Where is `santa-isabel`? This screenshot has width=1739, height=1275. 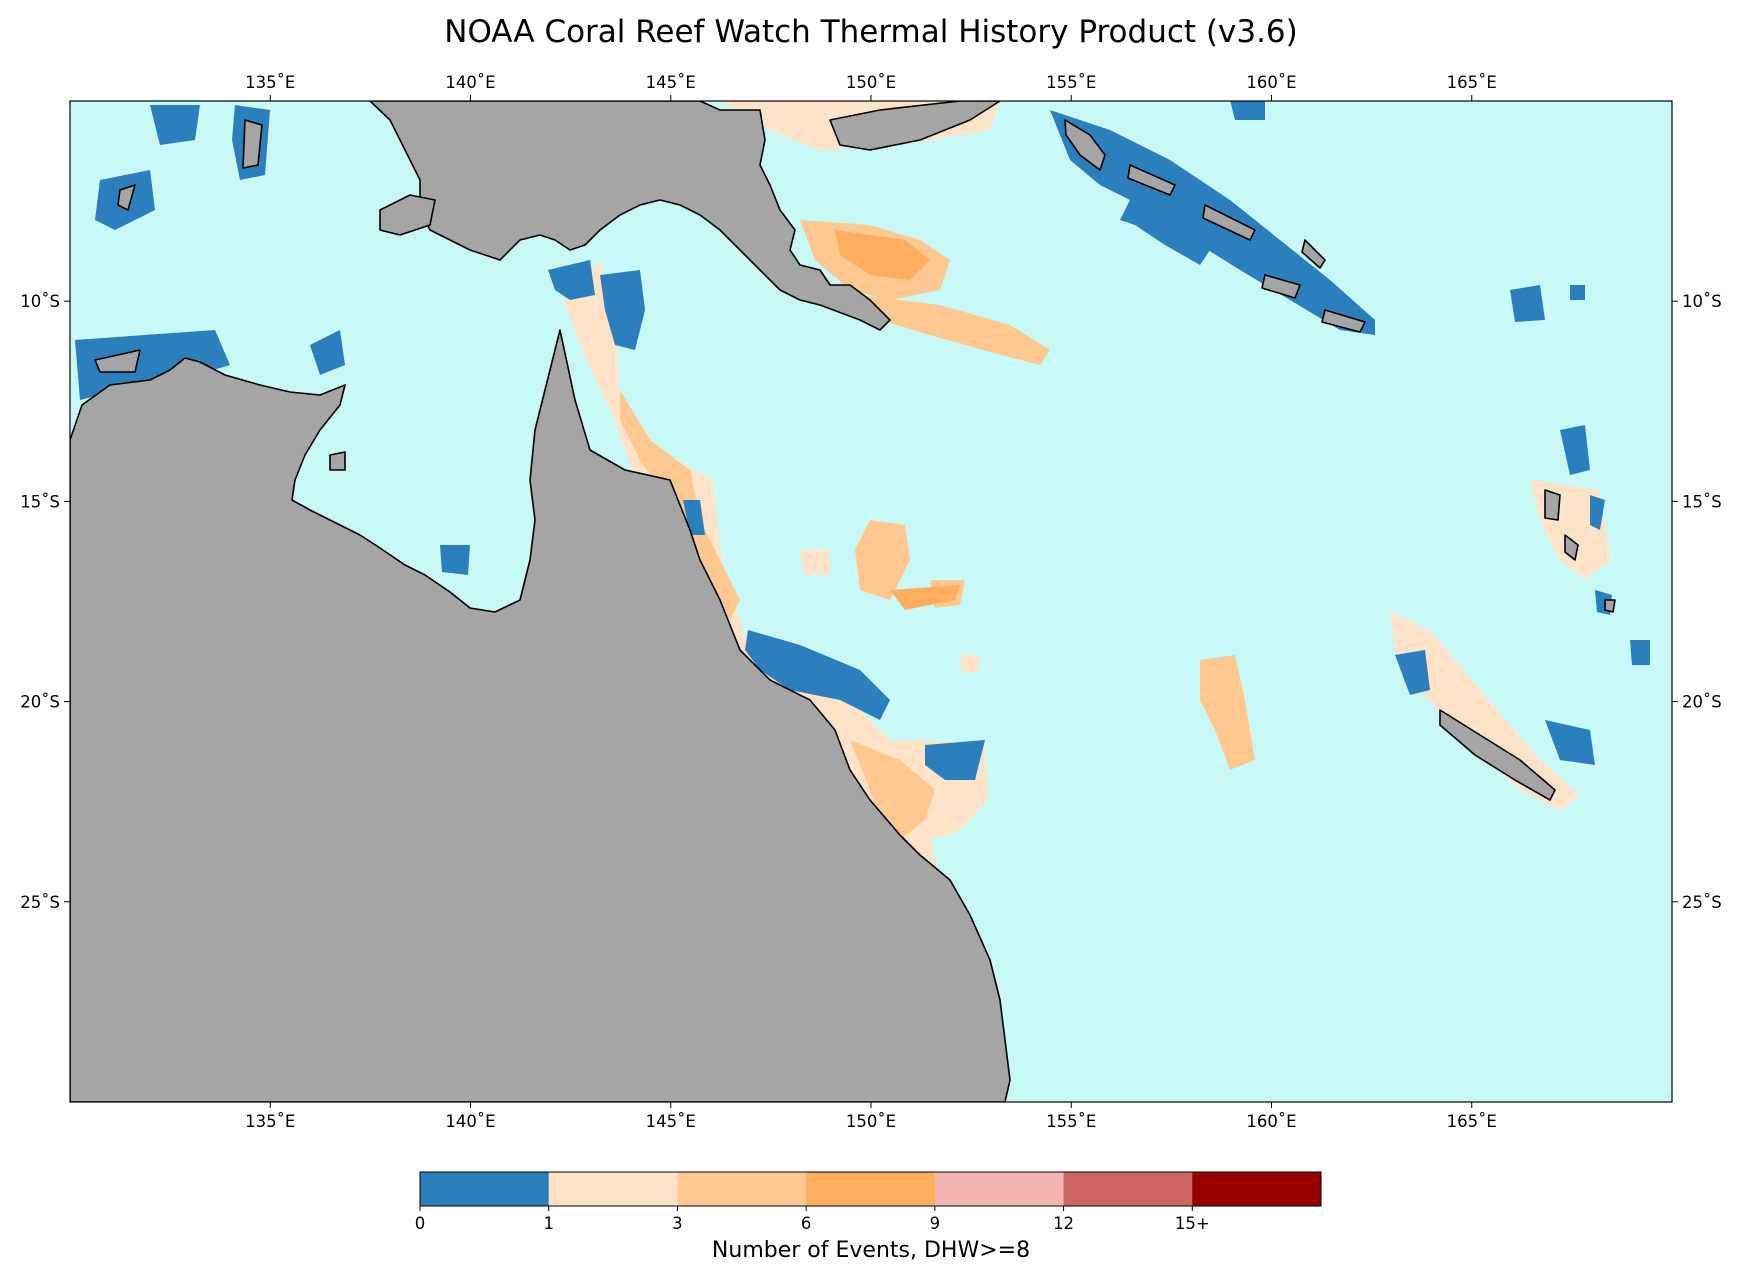 santa-isabel is located at coordinates (1229, 222).